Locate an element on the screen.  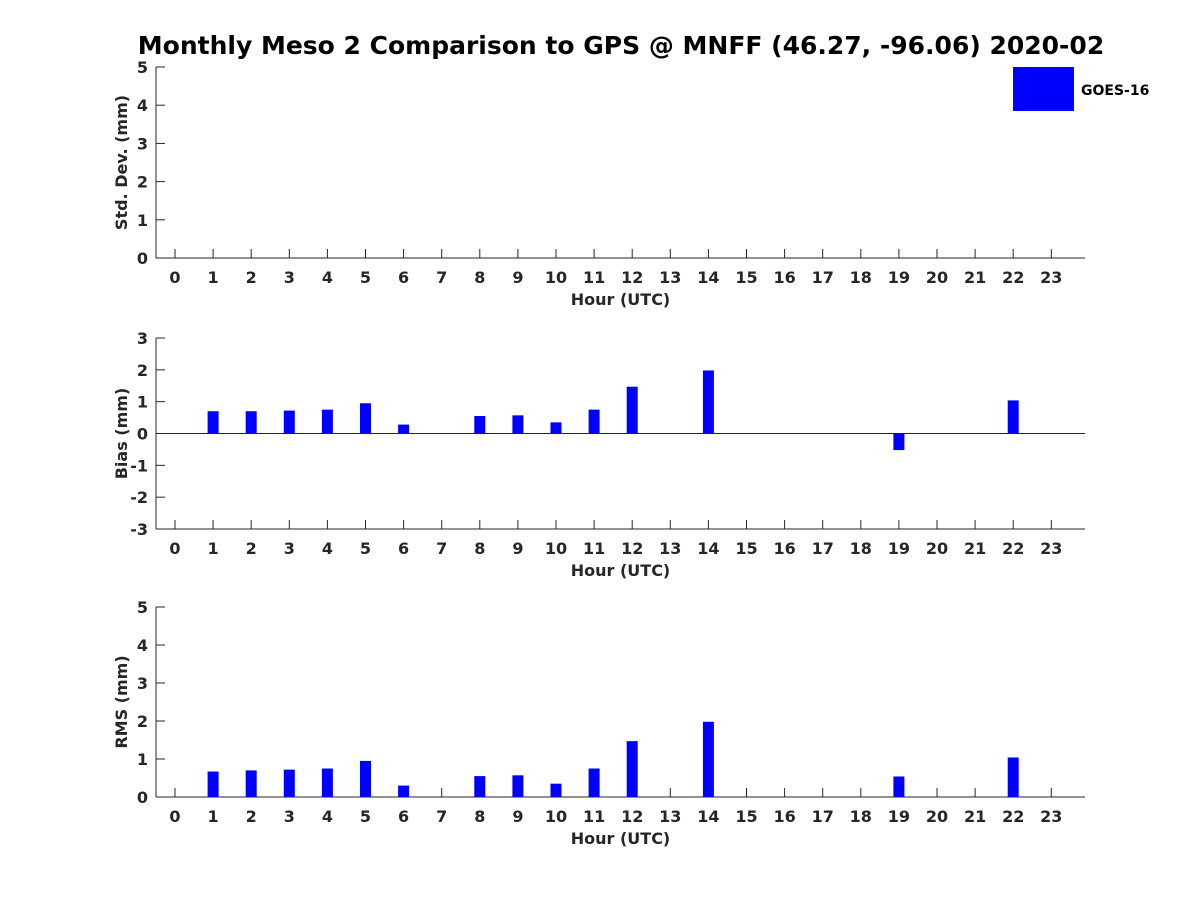
y-tick-label: 1 is located at coordinates (142, 220).